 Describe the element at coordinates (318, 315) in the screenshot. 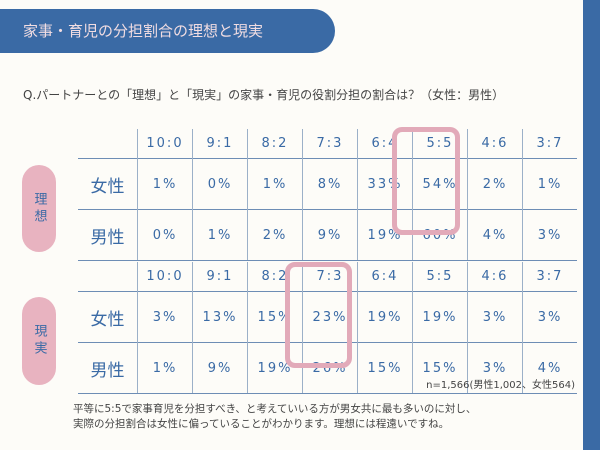

I see `reality-highlight` at that location.